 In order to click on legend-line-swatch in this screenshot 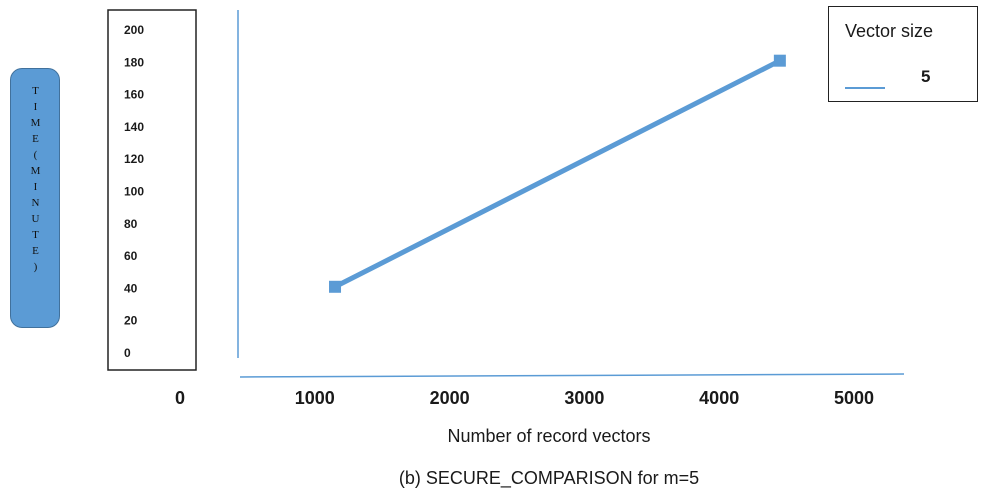, I will do `click(865, 88)`.